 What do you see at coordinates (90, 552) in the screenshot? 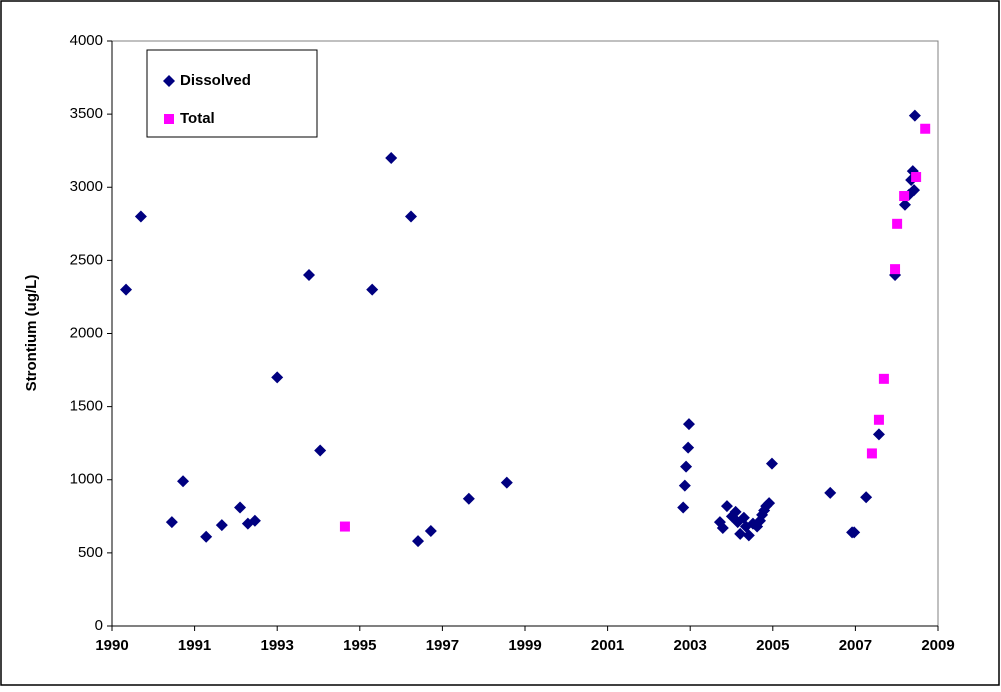
I see `y-tick-label: 500` at bounding box center [90, 552].